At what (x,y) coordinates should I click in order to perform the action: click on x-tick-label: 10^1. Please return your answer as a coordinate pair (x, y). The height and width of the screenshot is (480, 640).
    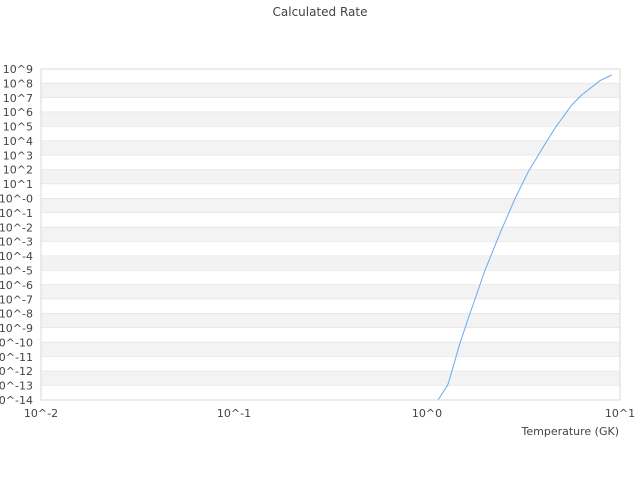
    Looking at the image, I should click on (620, 413).